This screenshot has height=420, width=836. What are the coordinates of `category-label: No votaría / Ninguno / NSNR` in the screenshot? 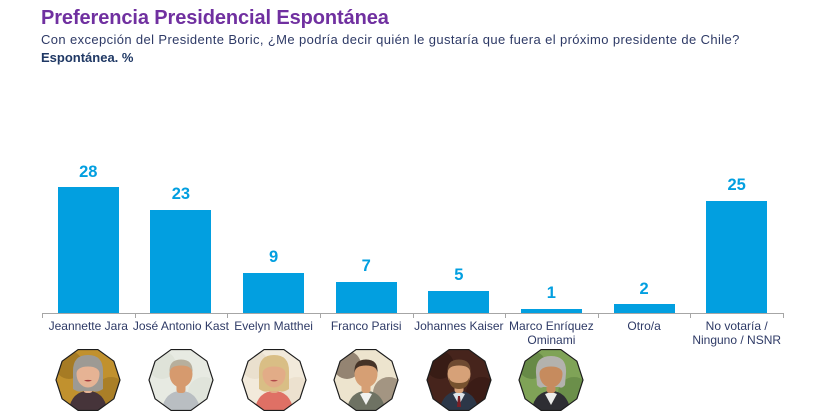 It's located at (737, 332).